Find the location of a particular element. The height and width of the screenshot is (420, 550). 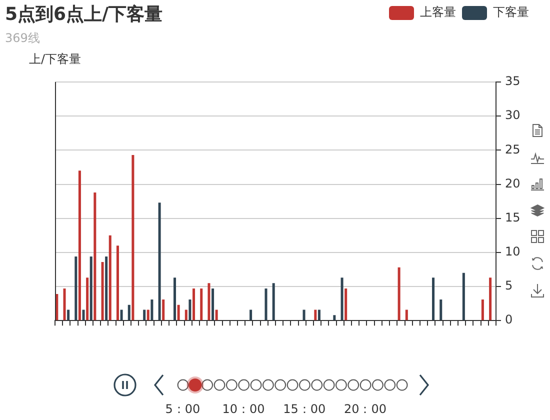

legend-label: 下客量 is located at coordinates (511, 12).